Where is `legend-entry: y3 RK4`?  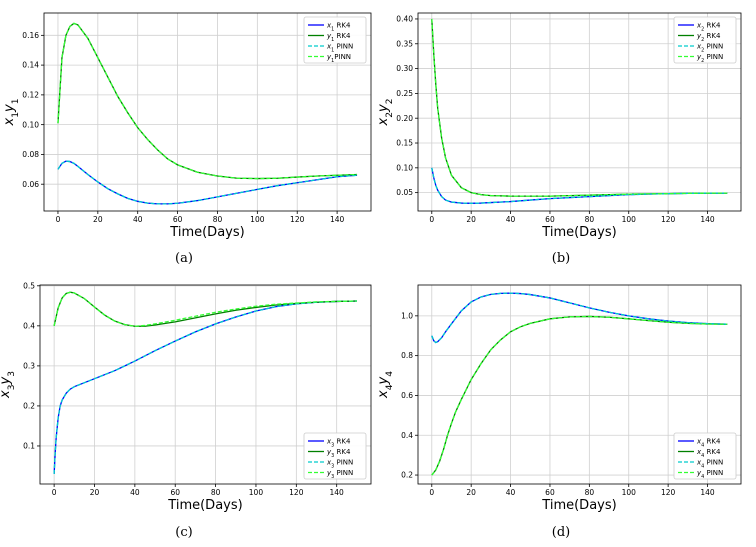
legend-entry: y3 RK4 is located at coordinates (338, 453).